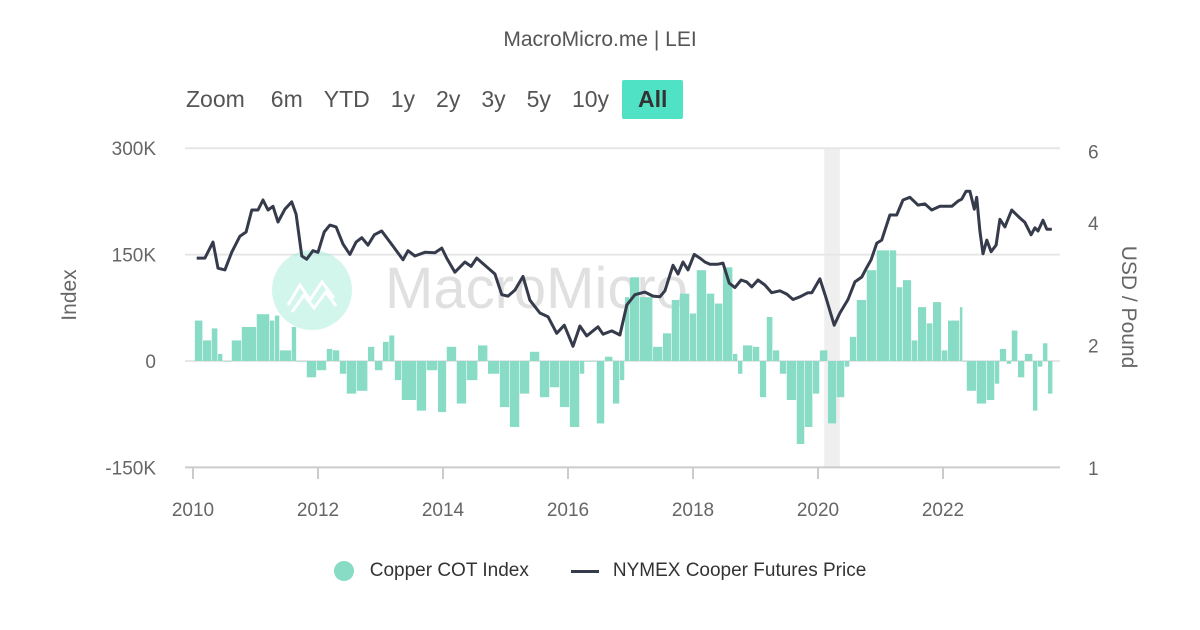 The width and height of the screenshot is (1200, 630). What do you see at coordinates (943, 510) in the screenshot?
I see `x-tick-label: 2022` at bounding box center [943, 510].